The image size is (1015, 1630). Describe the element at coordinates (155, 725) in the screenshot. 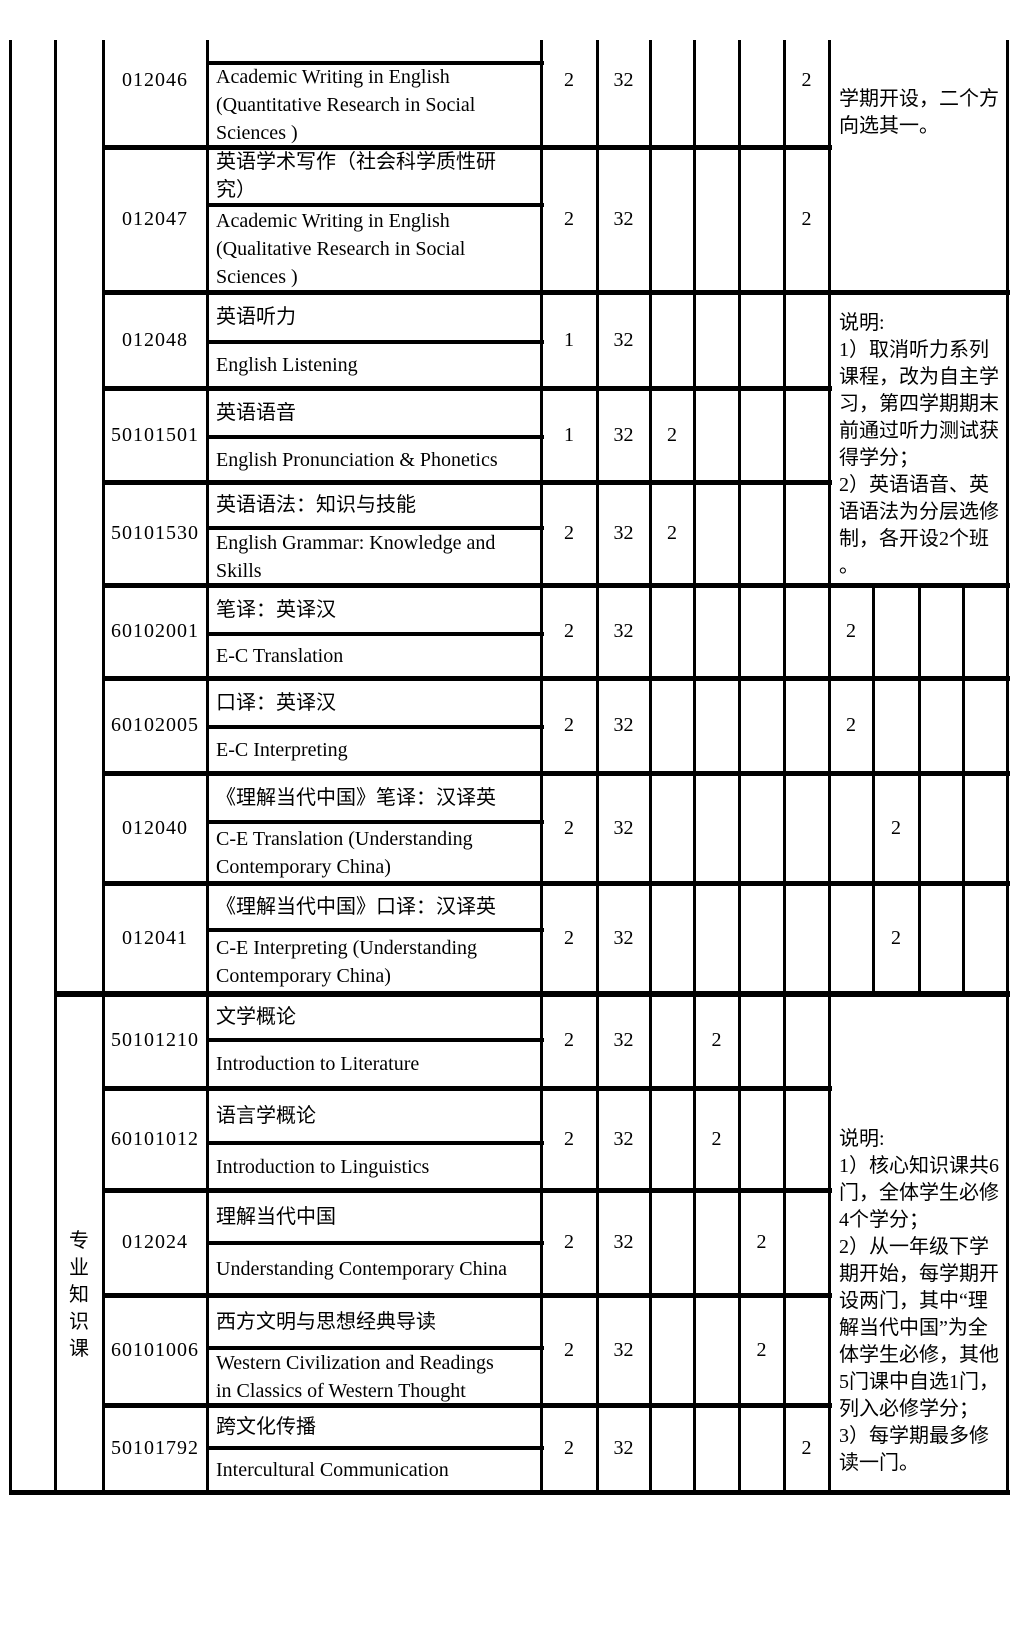

I see `course-code: 60102005` at that location.